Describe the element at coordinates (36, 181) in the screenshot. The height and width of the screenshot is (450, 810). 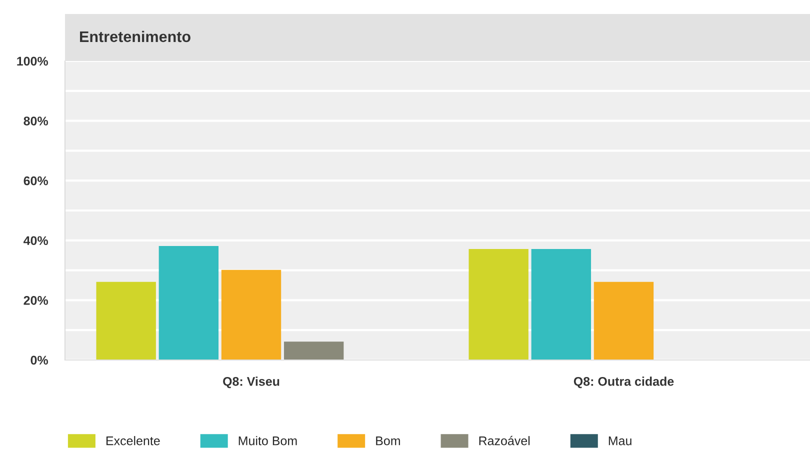
I see `y-tick-label: 60%` at that location.